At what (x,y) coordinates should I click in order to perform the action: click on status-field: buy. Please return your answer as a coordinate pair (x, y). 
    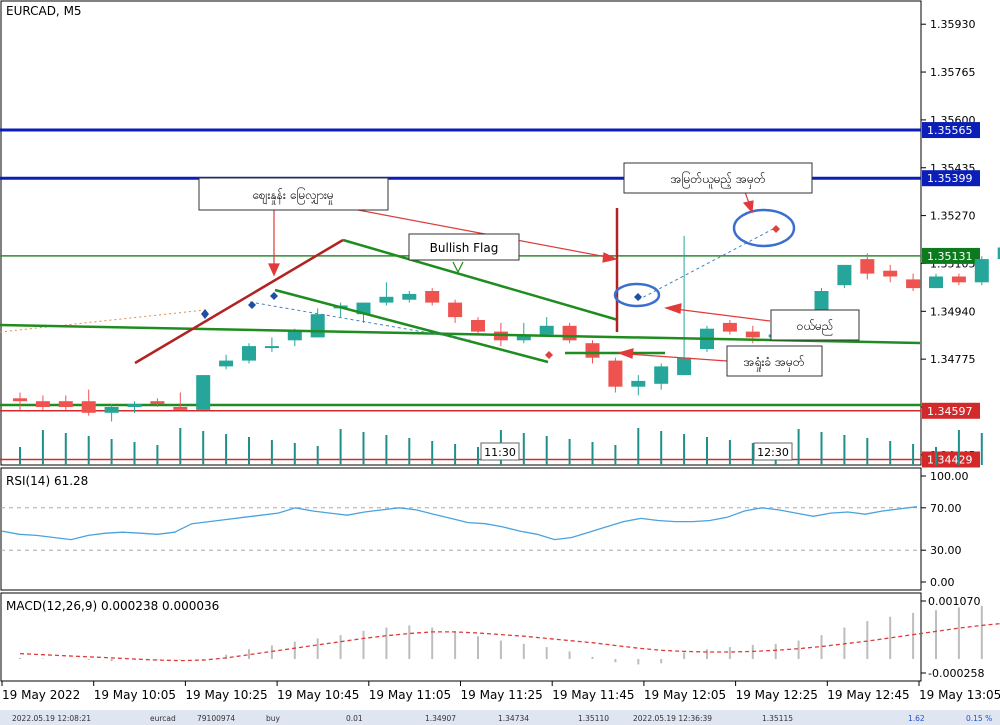
    Looking at the image, I should click on (273, 718).